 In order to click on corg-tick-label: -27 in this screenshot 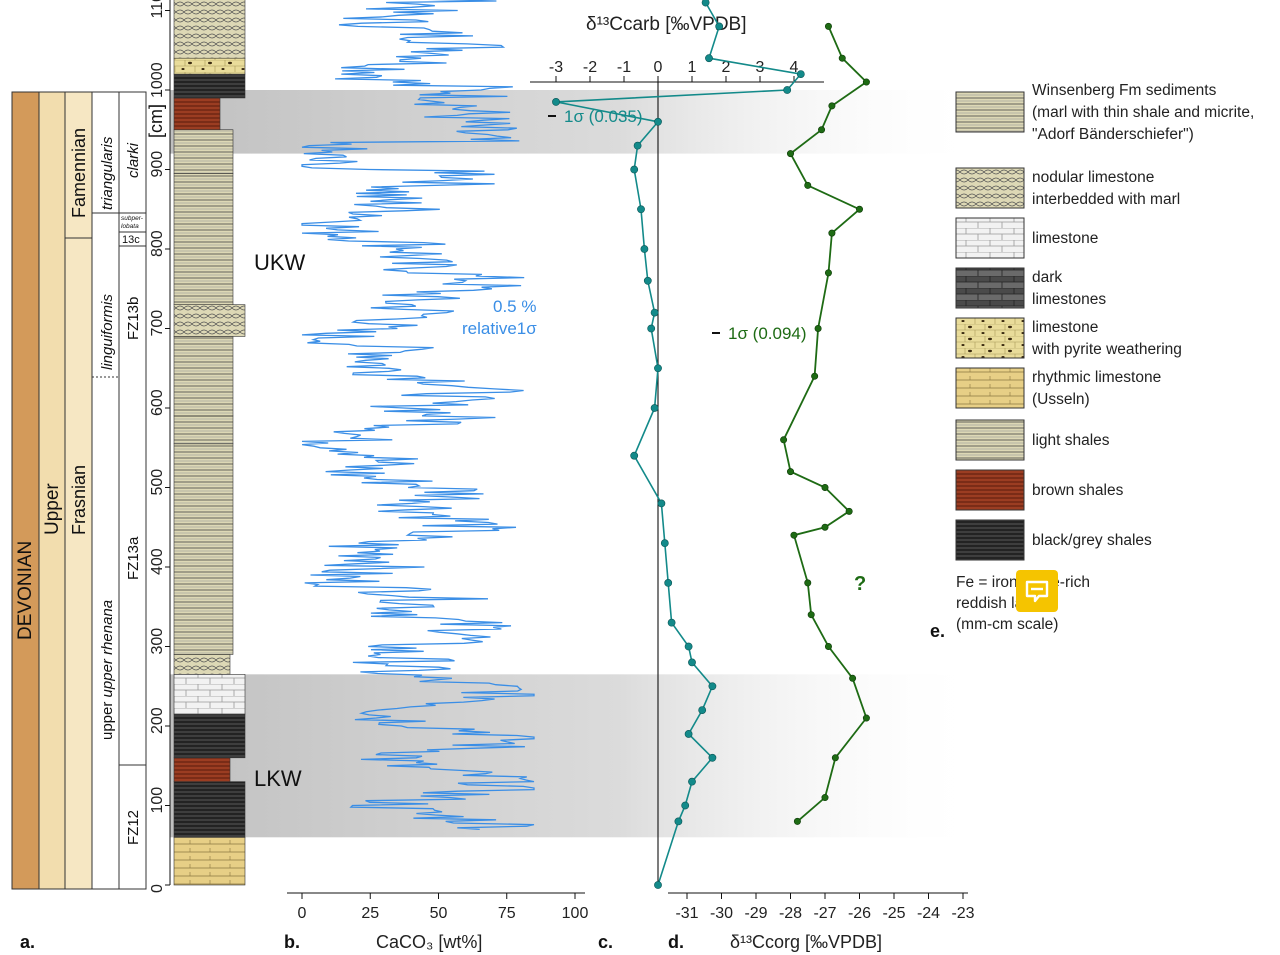, I will do `click(824, 913)`.